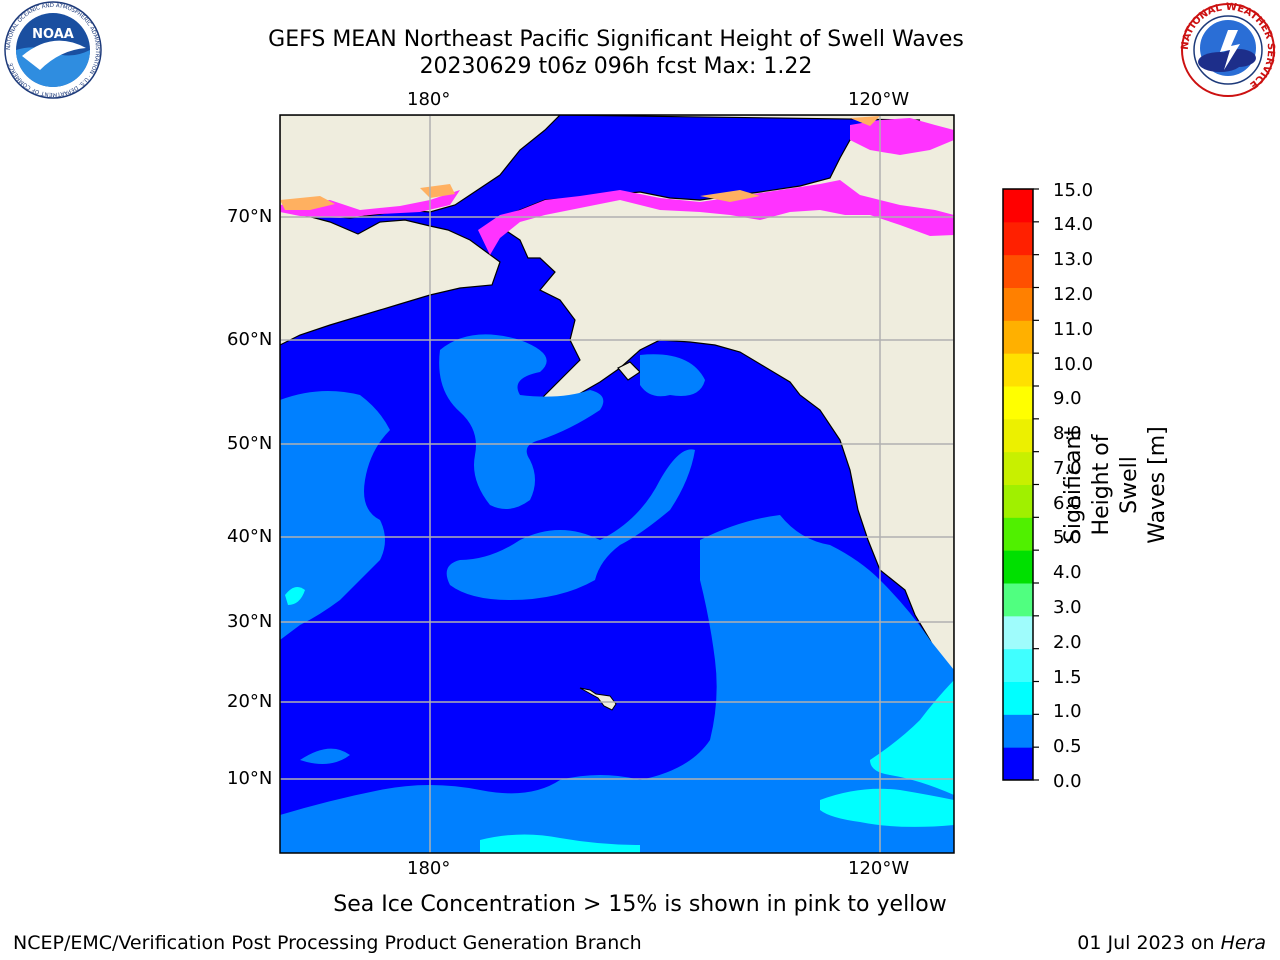 The width and height of the screenshot is (1280, 960). I want to click on colorbar-tick: 0.5, so click(1067, 746).